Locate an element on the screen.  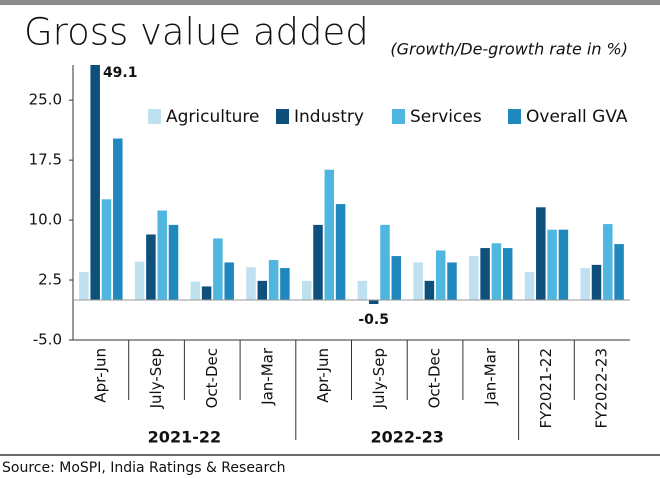
legend-label: Overall GVA is located at coordinates (577, 117).